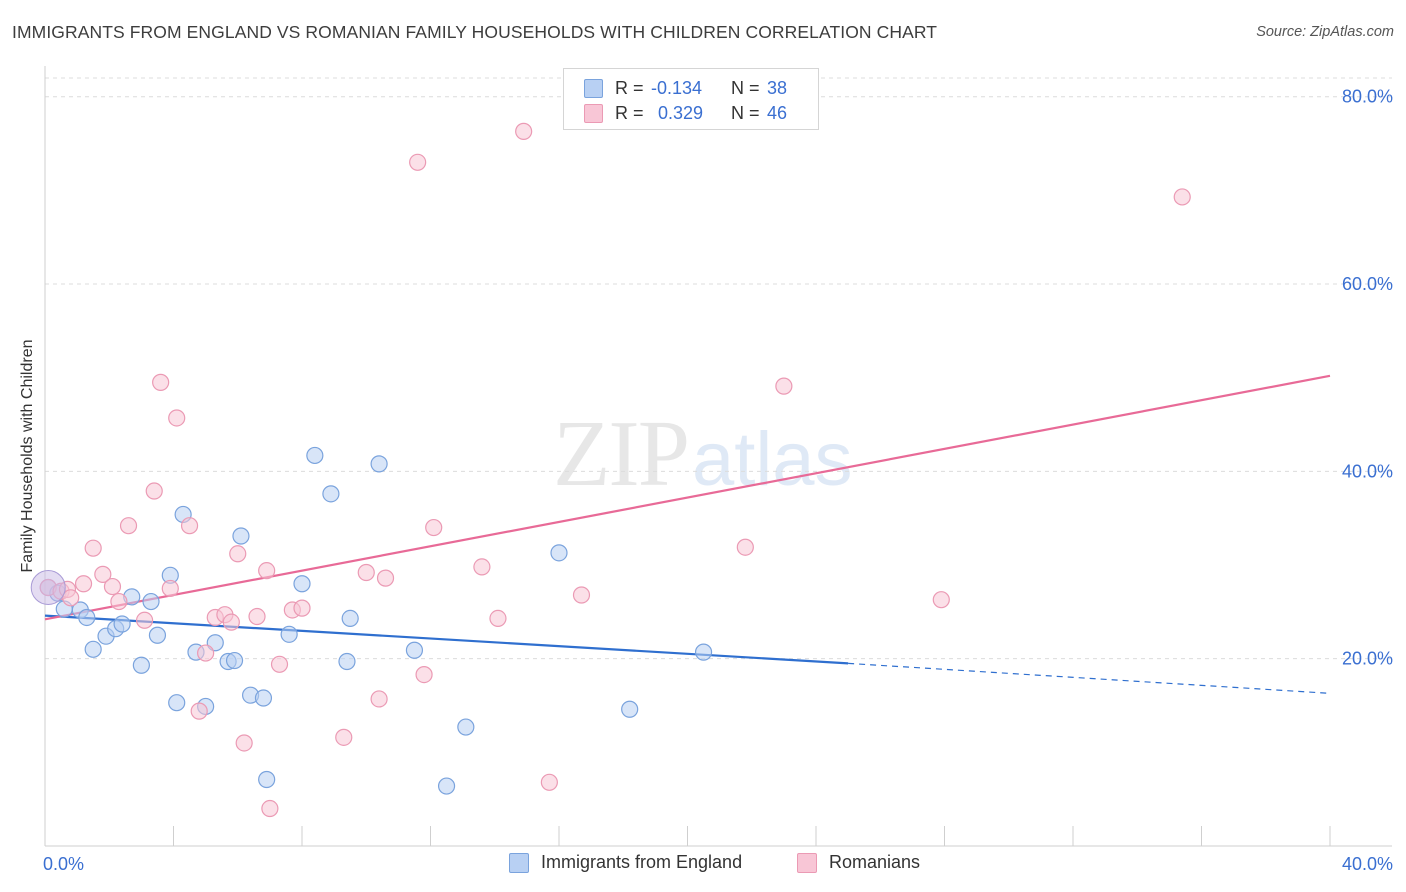 Image resolution: width=1406 pixels, height=892 pixels. What do you see at coordinates (1367, 284) in the screenshot?
I see `y-tick-label: 60.0%` at bounding box center [1367, 284].